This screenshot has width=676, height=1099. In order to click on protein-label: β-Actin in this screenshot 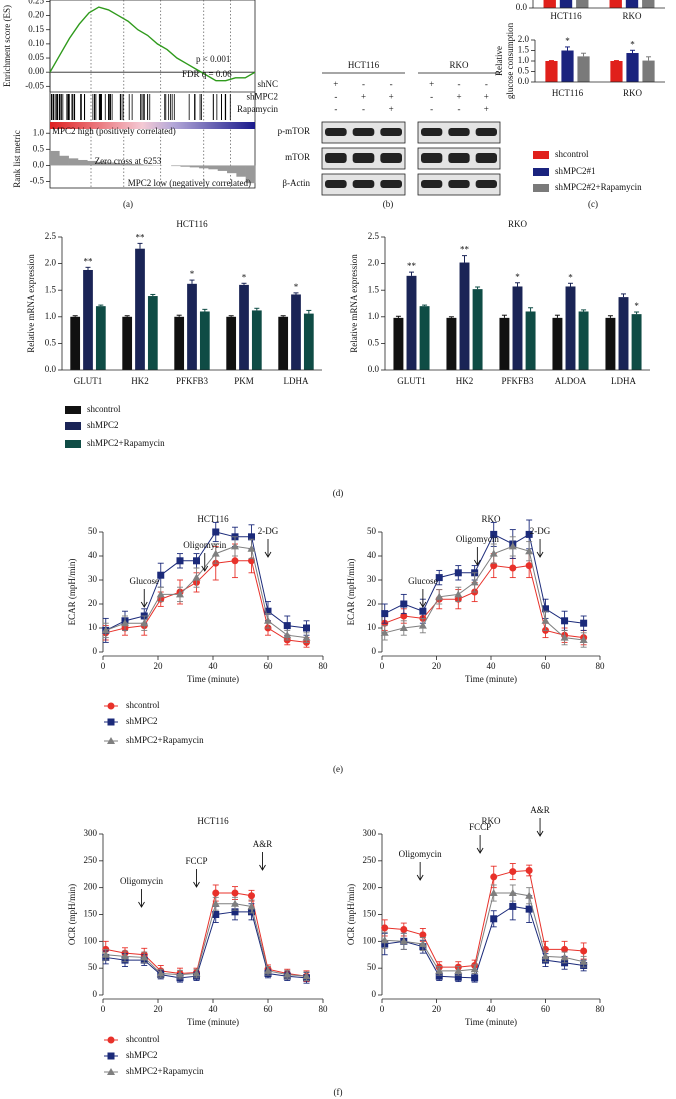, I will do `click(296, 183)`.